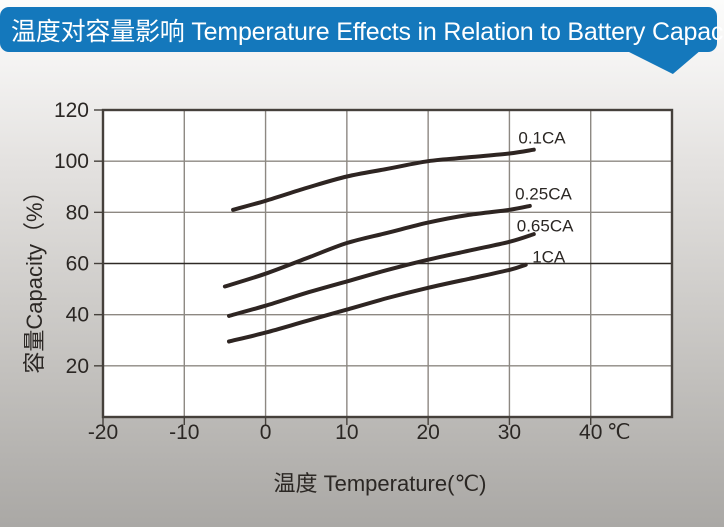 Image resolution: width=724 pixels, height=527 pixels. I want to click on x-tick-label: 30, so click(509, 432).